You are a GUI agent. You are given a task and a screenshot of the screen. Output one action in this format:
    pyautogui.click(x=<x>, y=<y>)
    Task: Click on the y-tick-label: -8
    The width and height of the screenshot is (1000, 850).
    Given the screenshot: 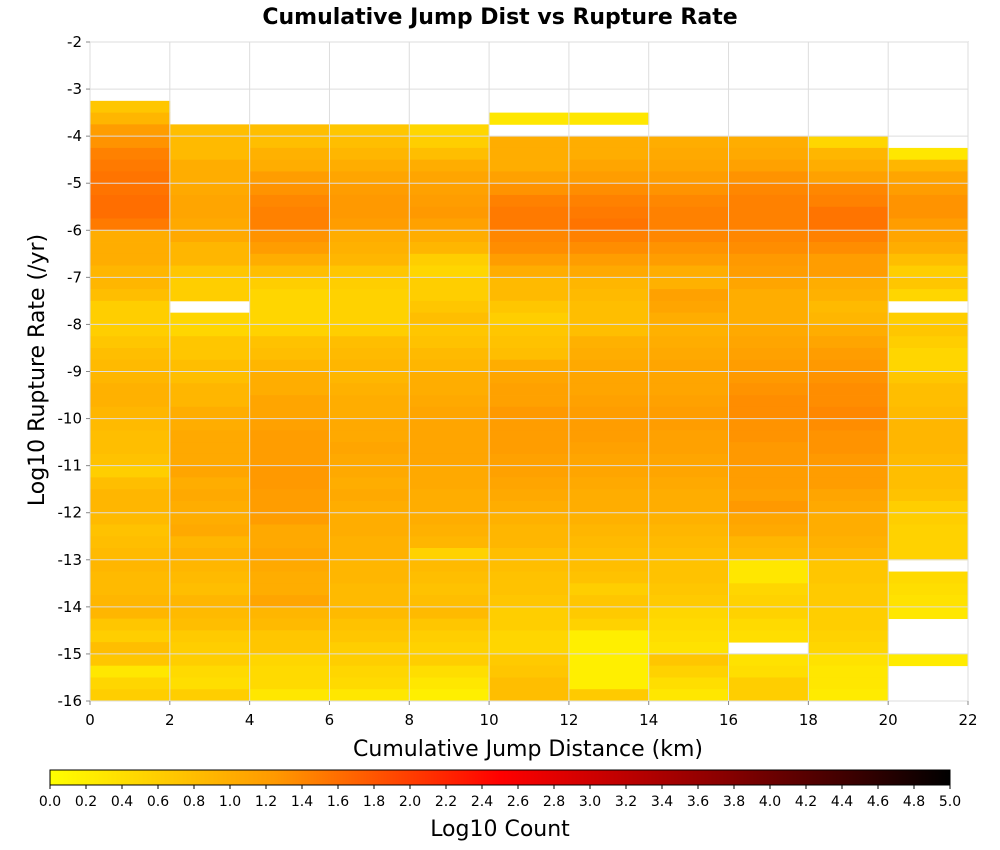 What is the action you would take?
    pyautogui.click(x=74, y=324)
    